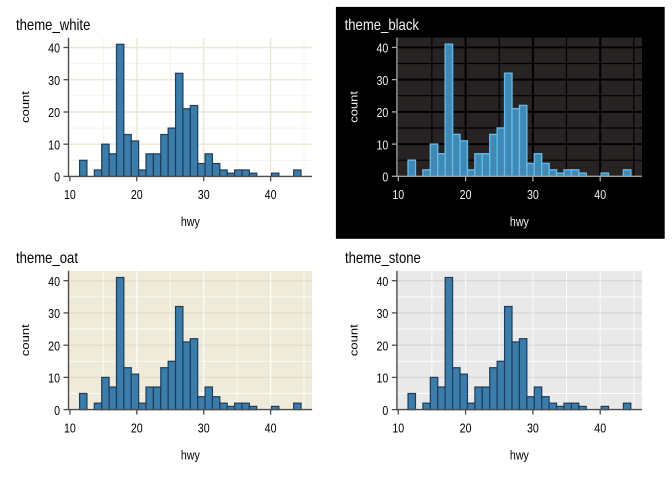 The image size is (672, 480). What do you see at coordinates (382, 25) in the screenshot?
I see `svg-text: theme_black` at bounding box center [382, 25].